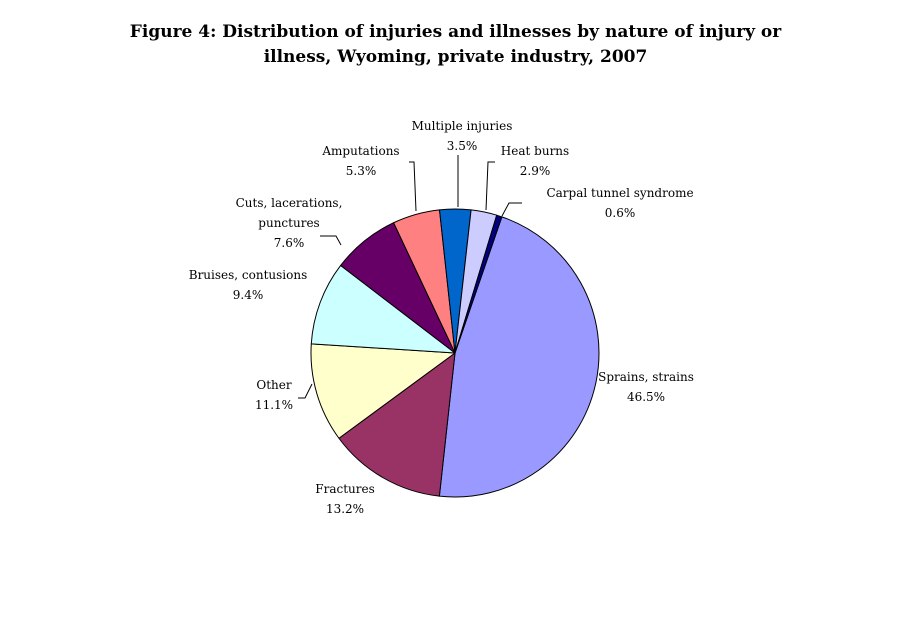 The image size is (911, 623). I want to click on slice-name: punctures, so click(288, 223).